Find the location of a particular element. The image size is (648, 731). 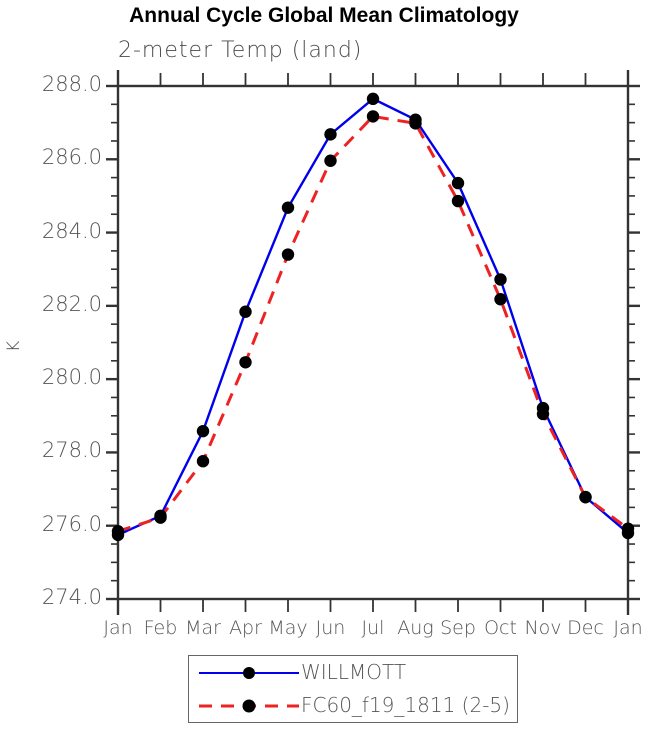

y-tick-label: 288.0 is located at coordinates (71, 84).